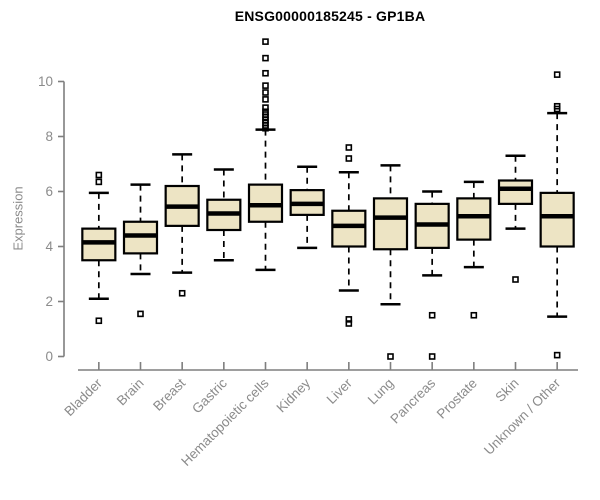  What do you see at coordinates (45, 81) in the screenshot?
I see `y-tick-label-10: 10` at bounding box center [45, 81].